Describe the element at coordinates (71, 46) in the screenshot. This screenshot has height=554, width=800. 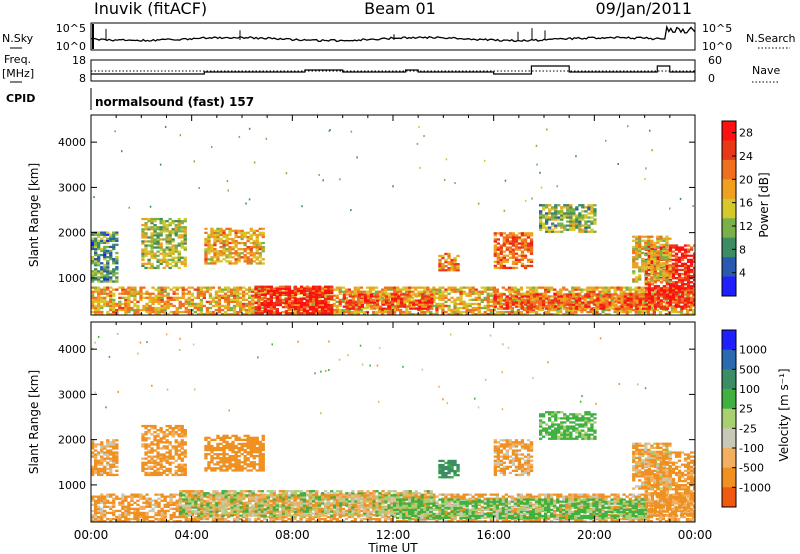
I see `n-sky-tick-low: 10^0` at that location.